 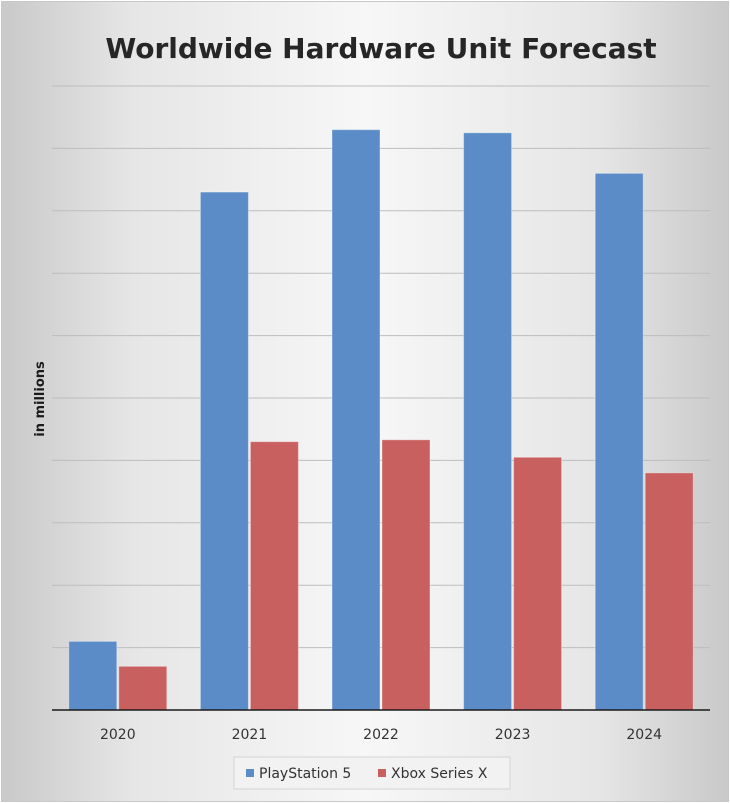 I want to click on legend-swatch-xbox-series-x, so click(x=382, y=773).